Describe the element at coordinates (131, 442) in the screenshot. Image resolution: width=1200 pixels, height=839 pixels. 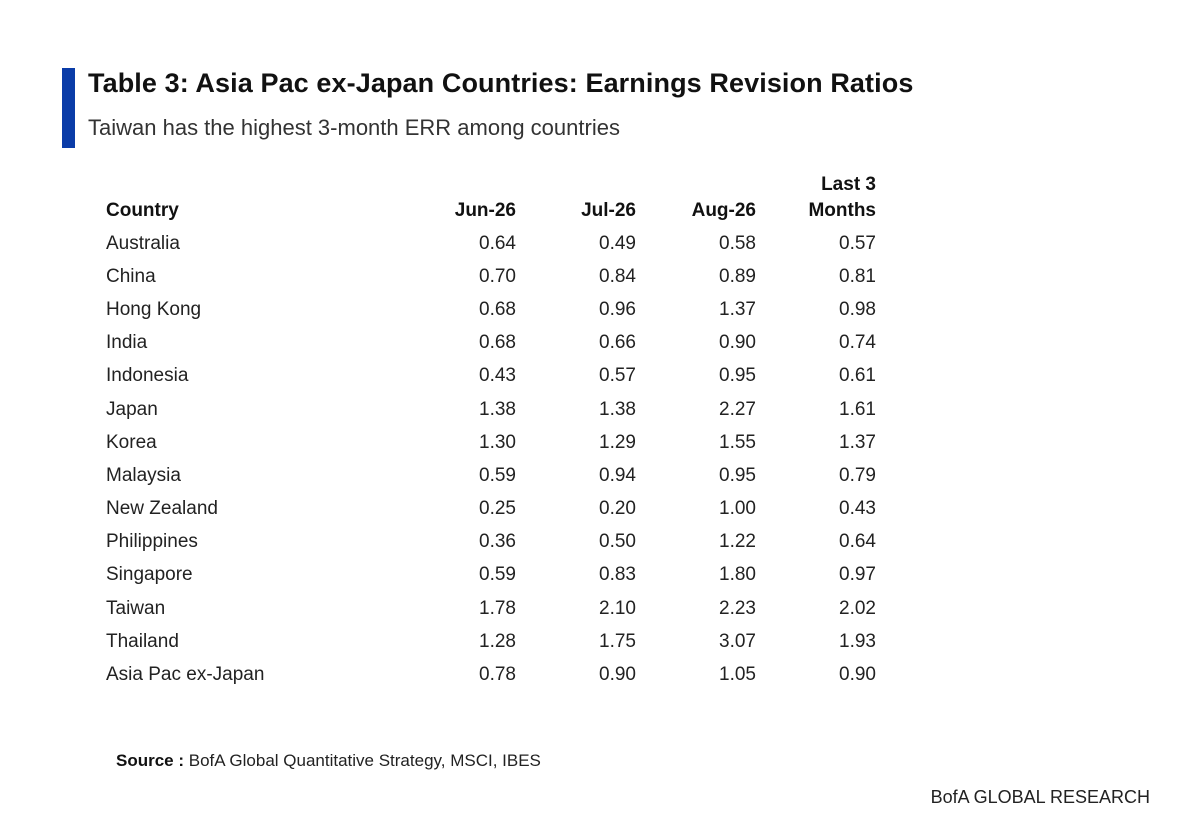
I see `cell-country: Korea` at that location.